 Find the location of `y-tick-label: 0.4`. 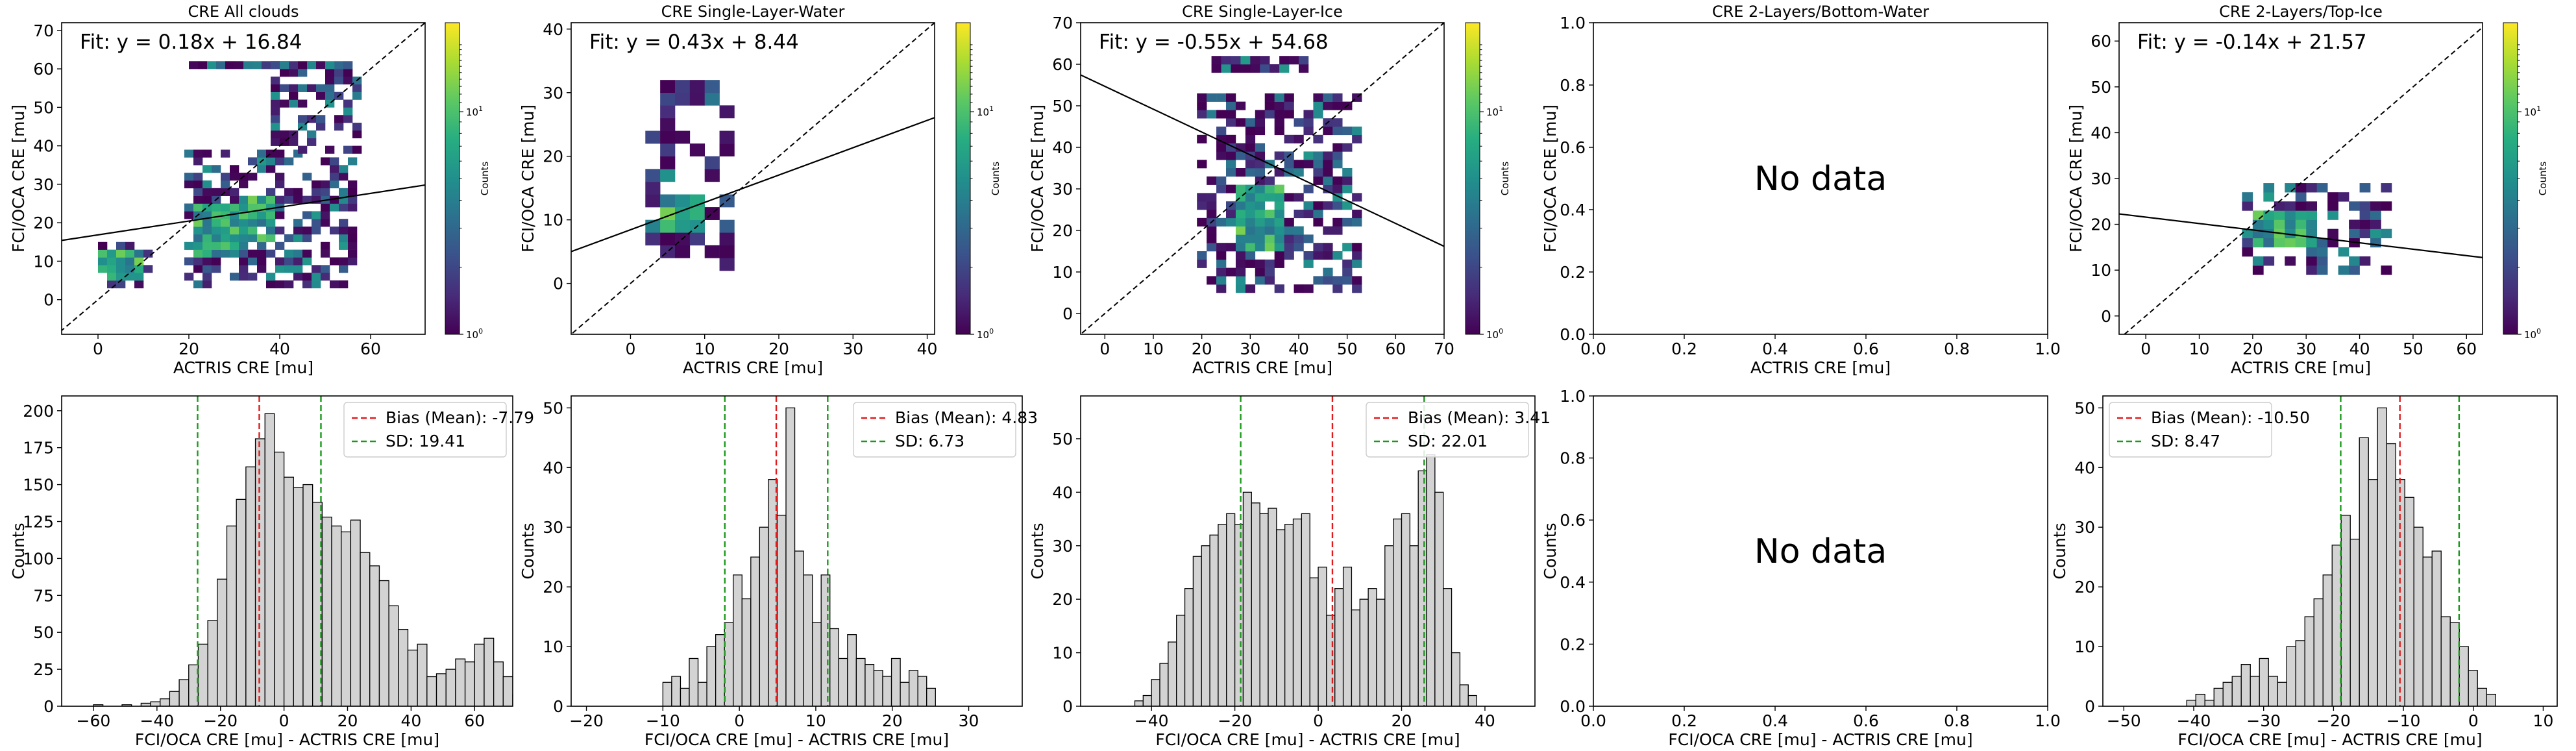

y-tick-label: 0.4 is located at coordinates (1573, 210).